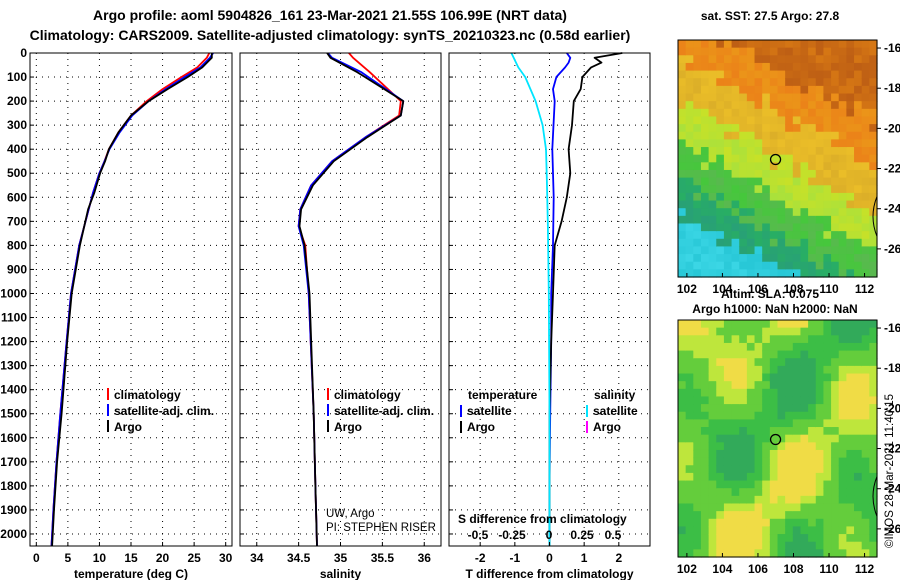  What do you see at coordinates (489, 411) in the screenshot?
I see `legend-label-temp-satellite: satellite` at bounding box center [489, 411].